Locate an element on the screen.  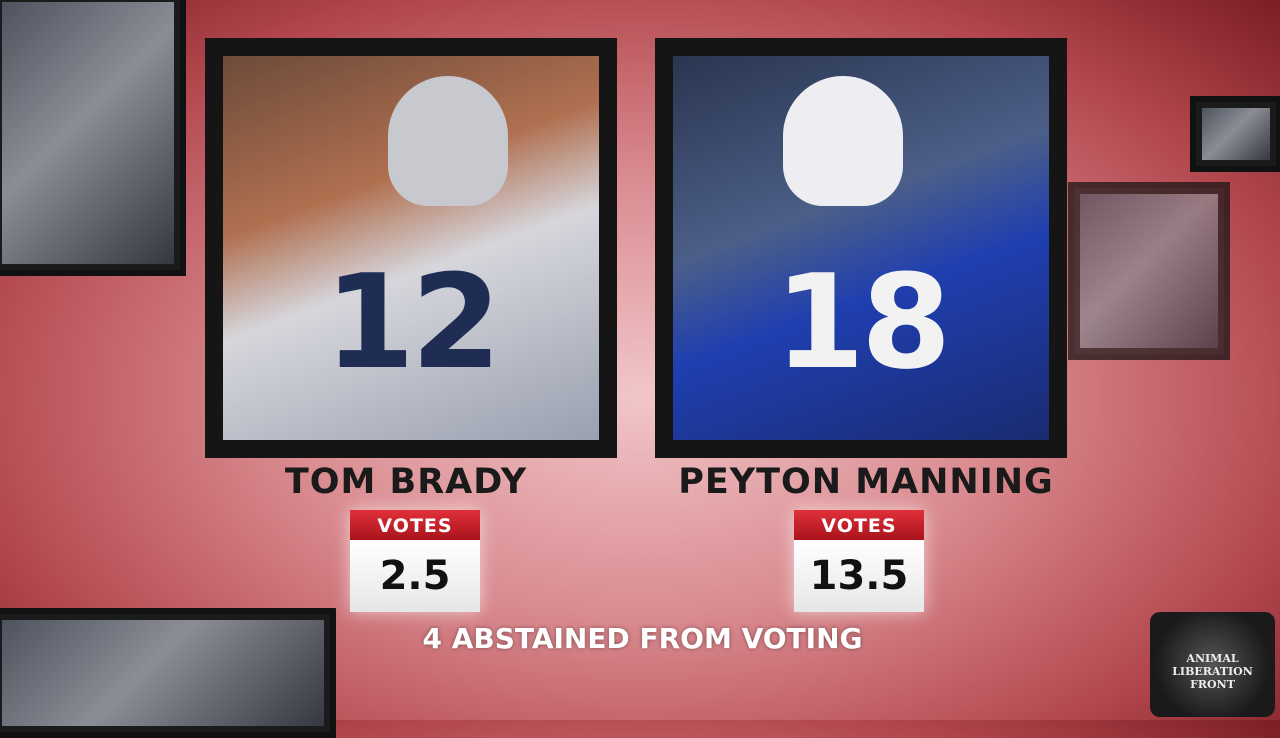
footer-note: 4 ABSTAINED FROM VOTING is located at coordinates (642, 638).